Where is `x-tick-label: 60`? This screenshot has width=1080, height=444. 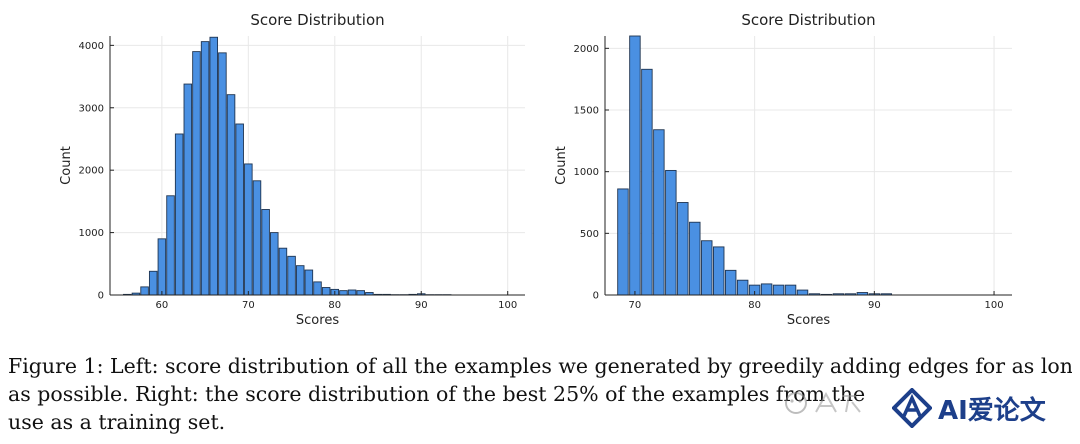
x-tick-label: 60 is located at coordinates (162, 305).